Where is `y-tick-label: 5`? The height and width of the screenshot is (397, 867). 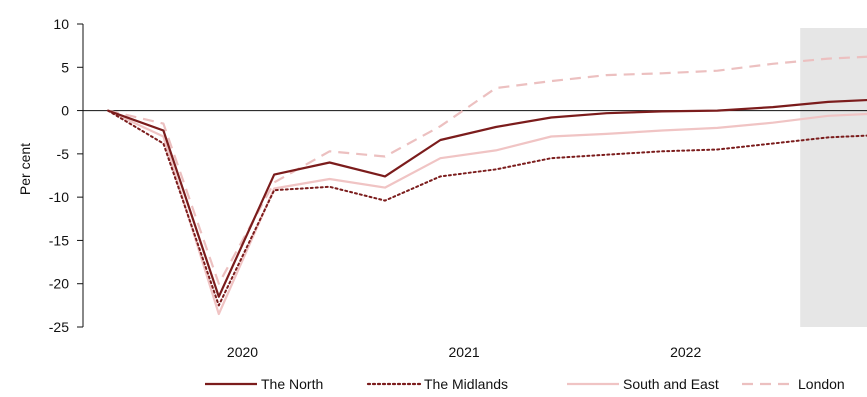
y-tick-label: 5 is located at coordinates (65, 67).